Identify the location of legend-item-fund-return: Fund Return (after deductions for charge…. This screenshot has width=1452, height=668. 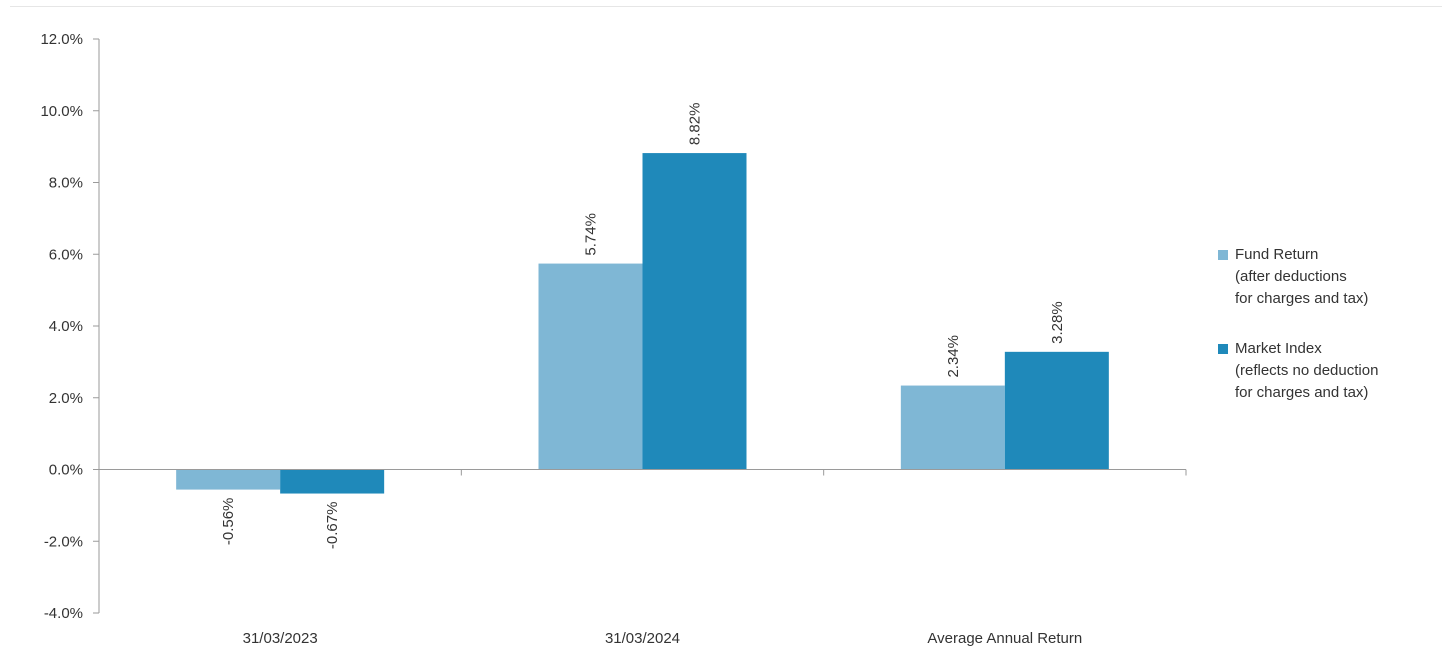
(1330, 277).